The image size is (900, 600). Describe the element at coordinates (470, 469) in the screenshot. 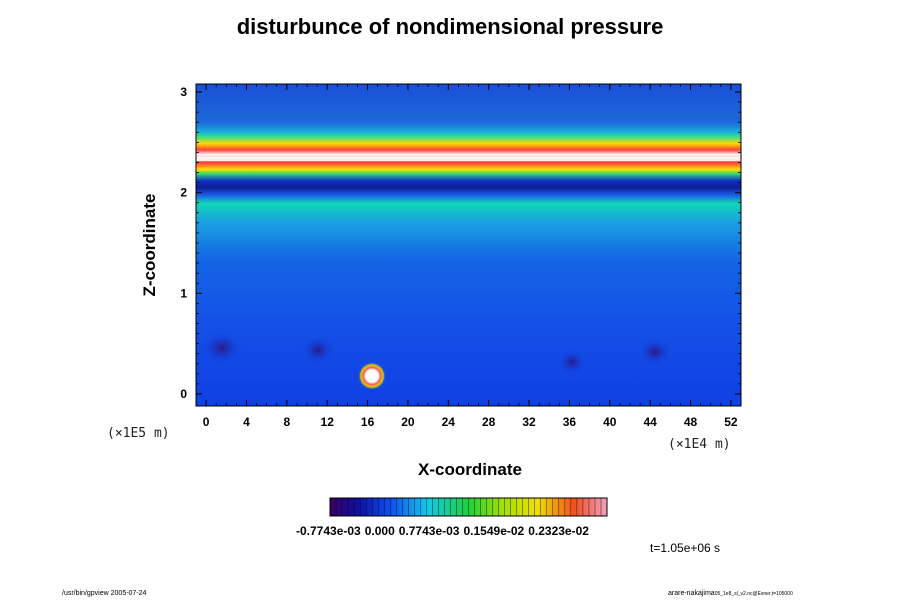

I see `x-axis-label: X-coordinate` at that location.